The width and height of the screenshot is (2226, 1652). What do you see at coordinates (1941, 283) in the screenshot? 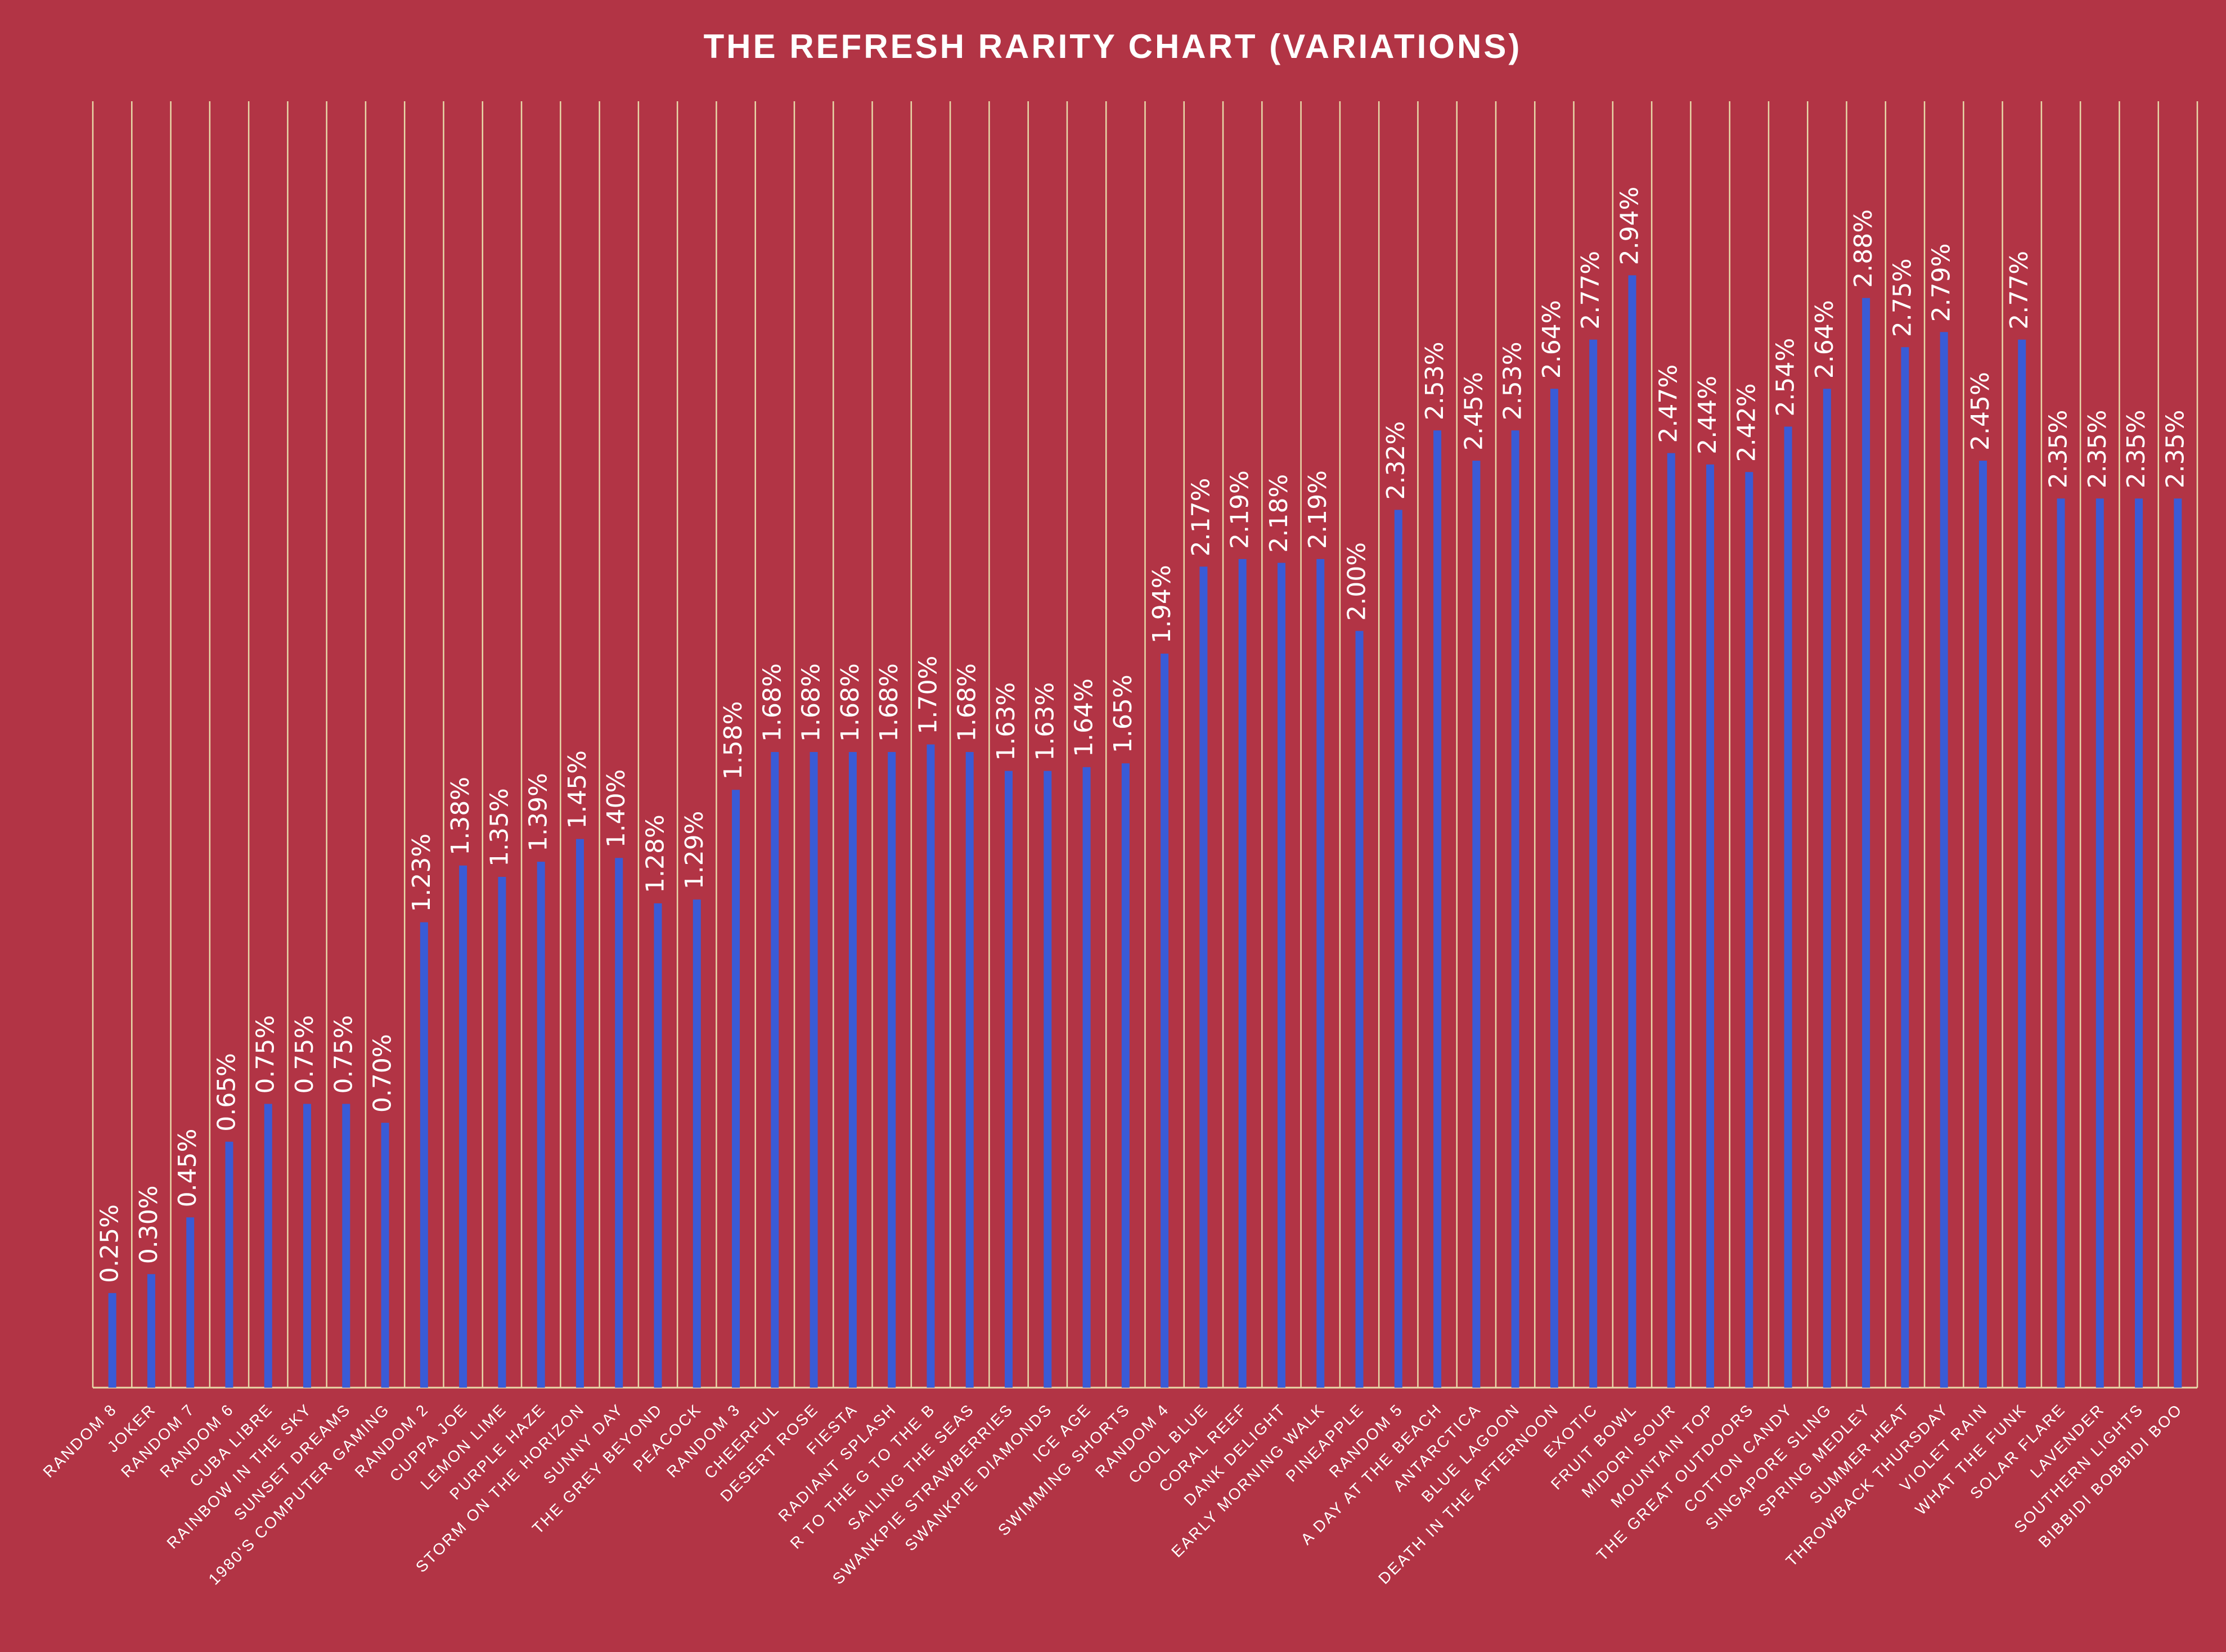
I see `data-label: 2.79%` at bounding box center [1941, 283].